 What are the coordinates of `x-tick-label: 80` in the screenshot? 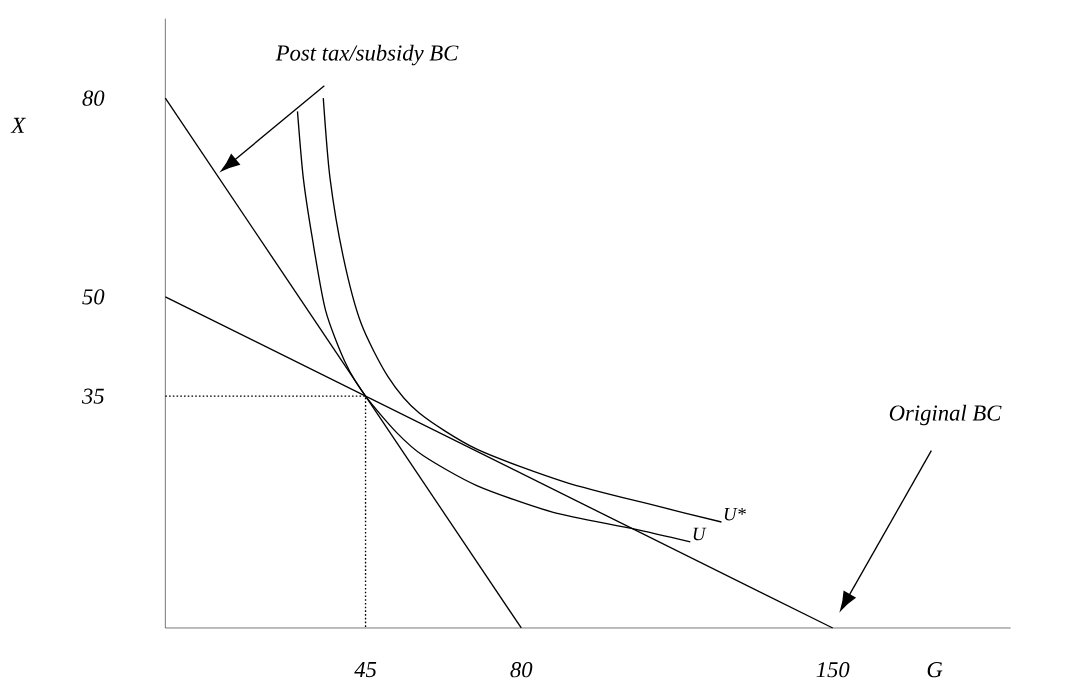 It's located at (521, 670).